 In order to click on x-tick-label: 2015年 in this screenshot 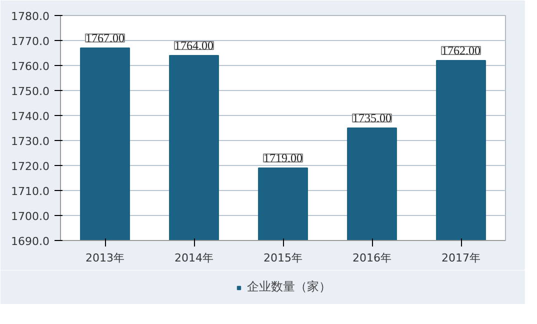, I will do `click(283, 258)`.